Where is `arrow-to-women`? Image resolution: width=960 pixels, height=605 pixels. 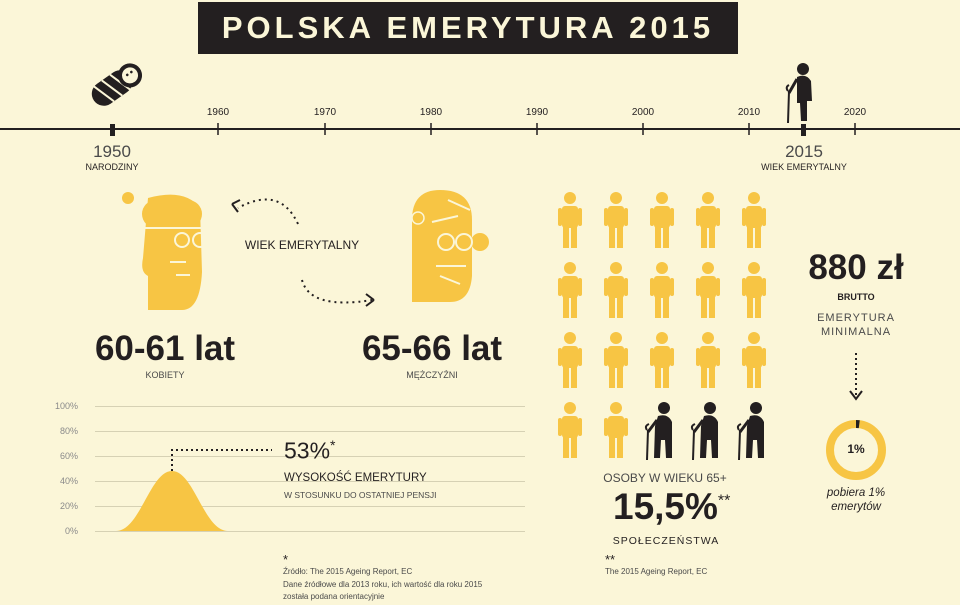
arrow-to-women is located at coordinates (268, 211).